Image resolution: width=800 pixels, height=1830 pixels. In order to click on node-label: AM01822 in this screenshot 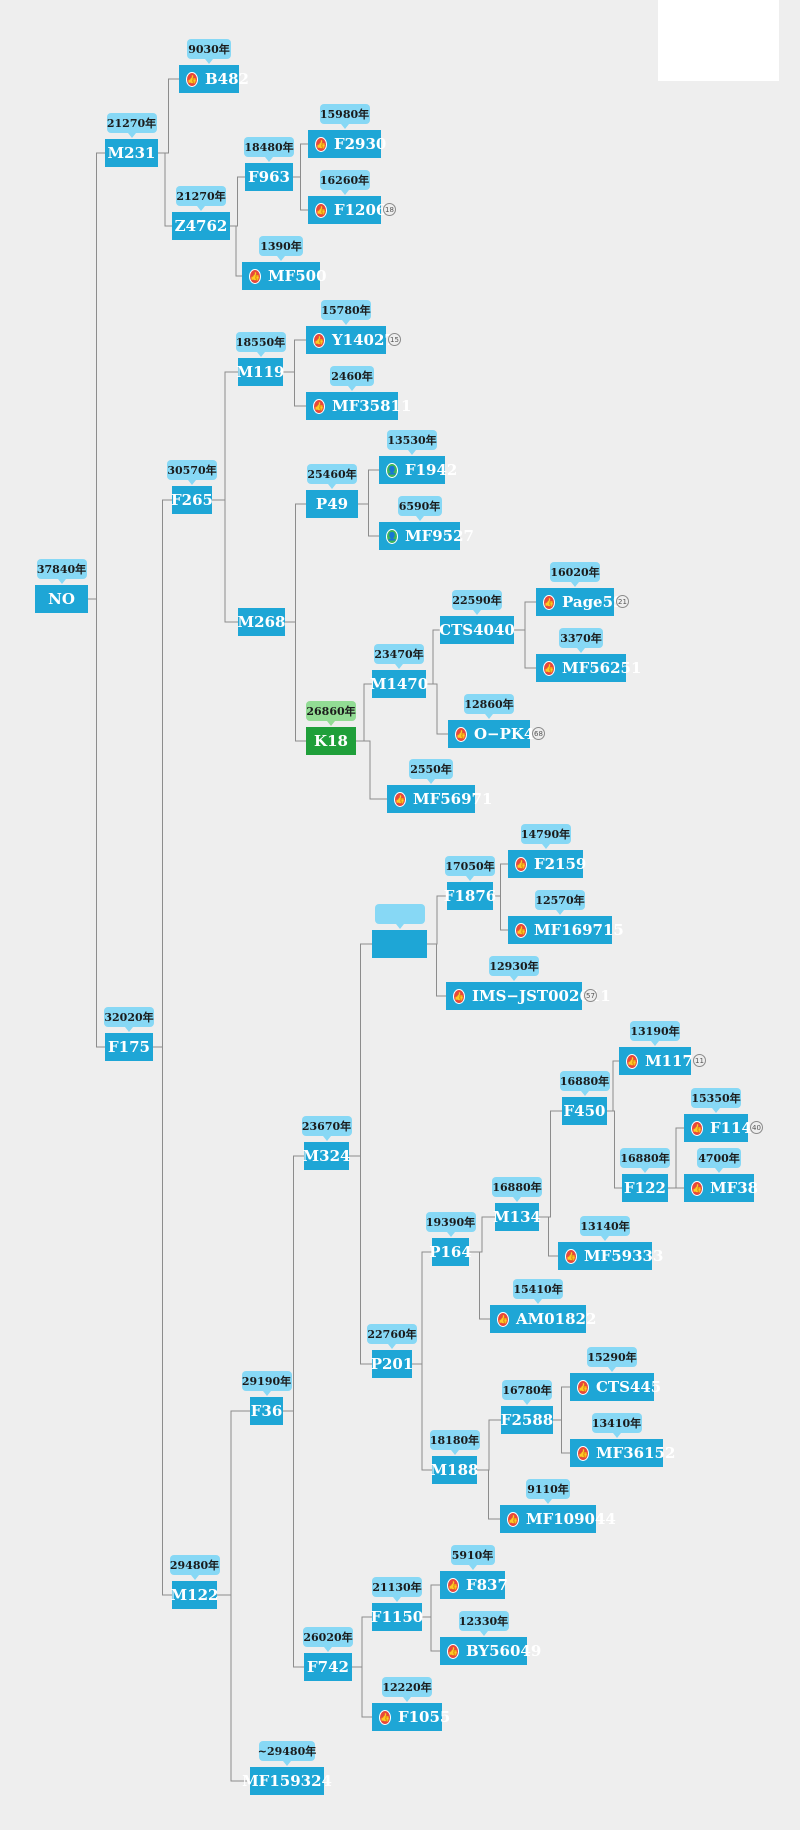, I will do `click(556, 1319)`.